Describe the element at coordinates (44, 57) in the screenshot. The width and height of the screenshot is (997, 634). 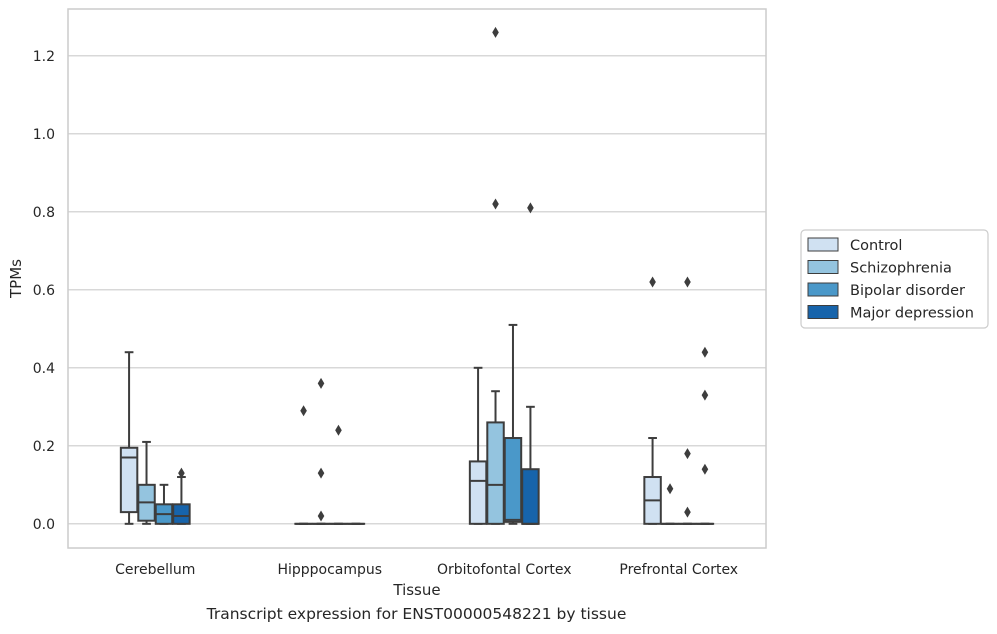
I see `y-tick-label: 1.2` at that location.